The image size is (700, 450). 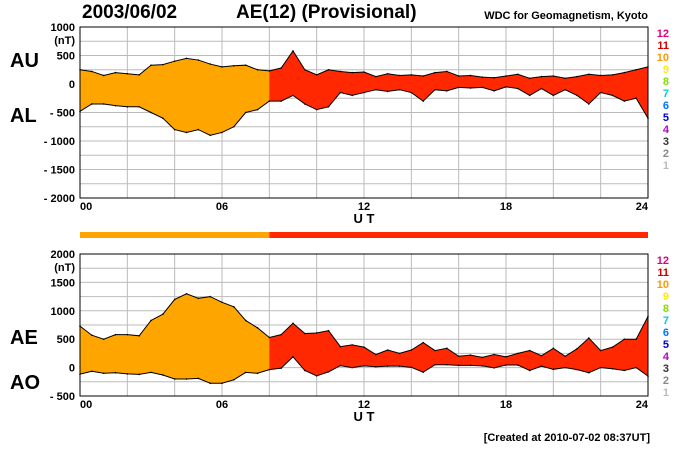 I want to click on station-count-label: 2, so click(x=666, y=381).